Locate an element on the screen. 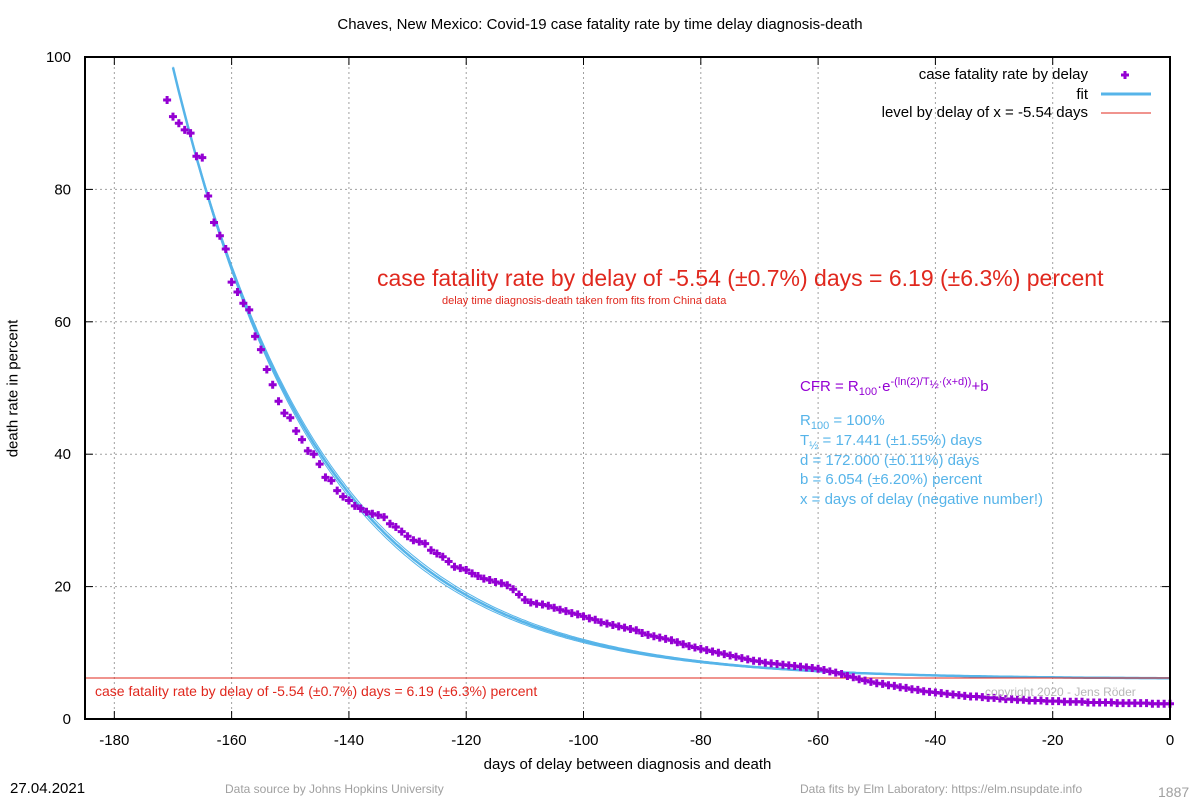 The image size is (1200, 800). param-r100: R100 = 100% is located at coordinates (842, 422).